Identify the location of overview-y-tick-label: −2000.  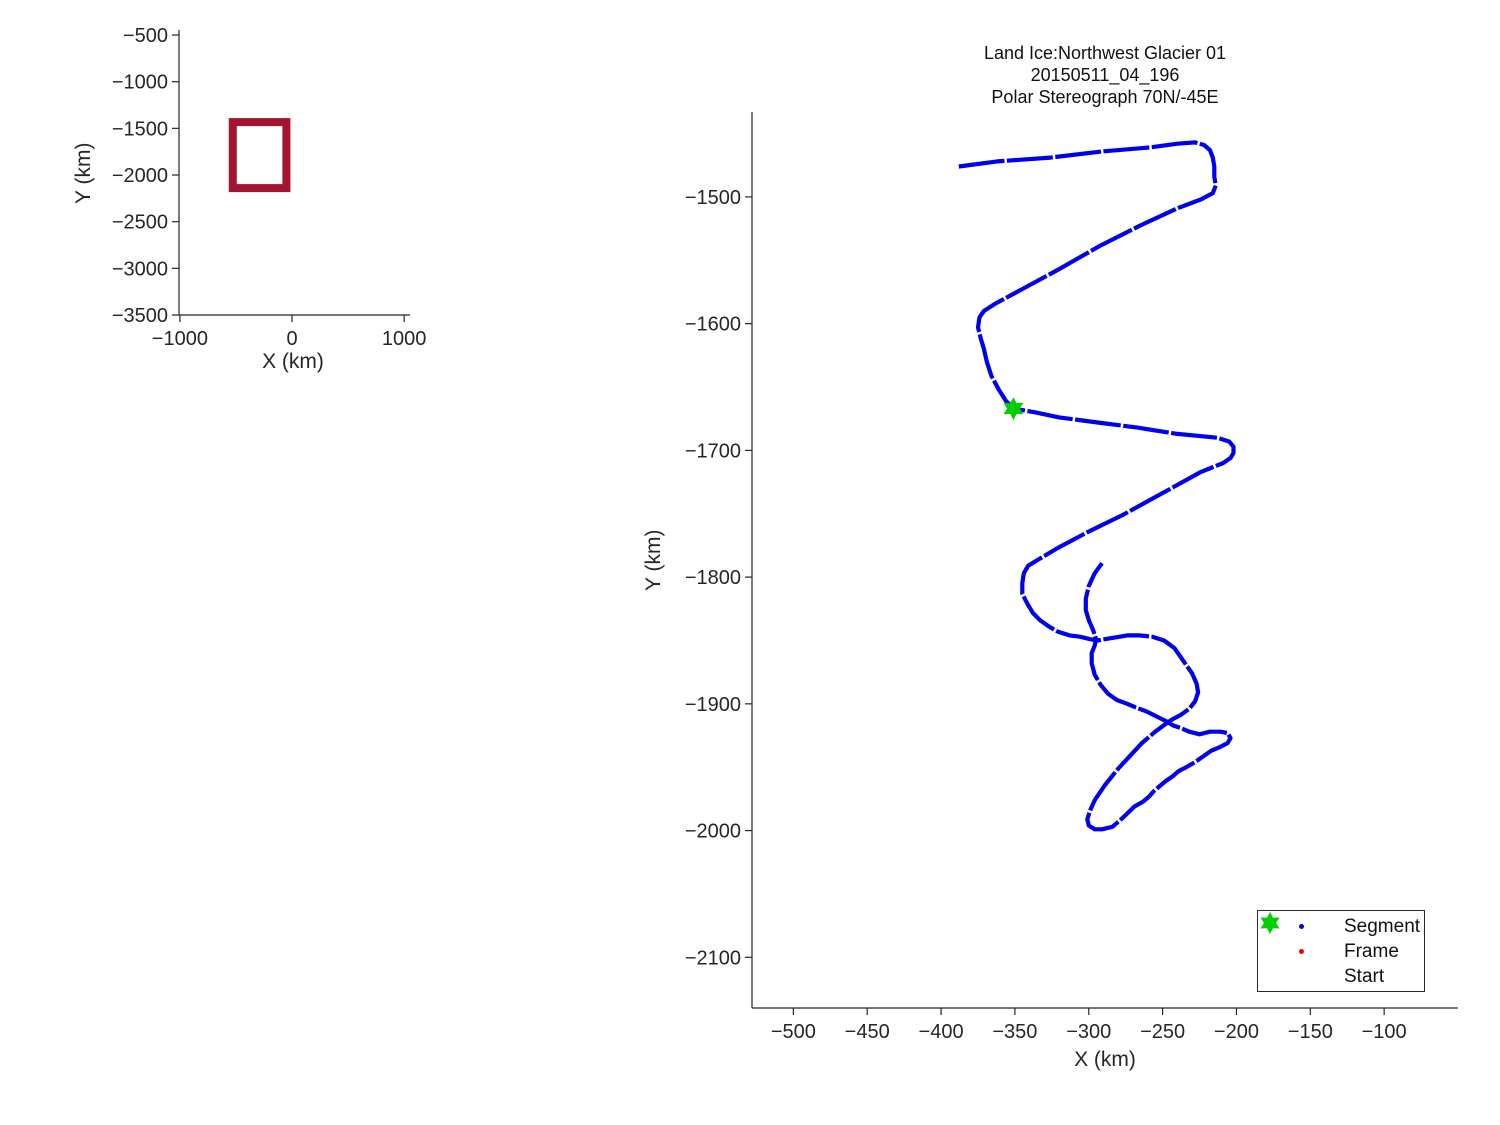
(140, 176).